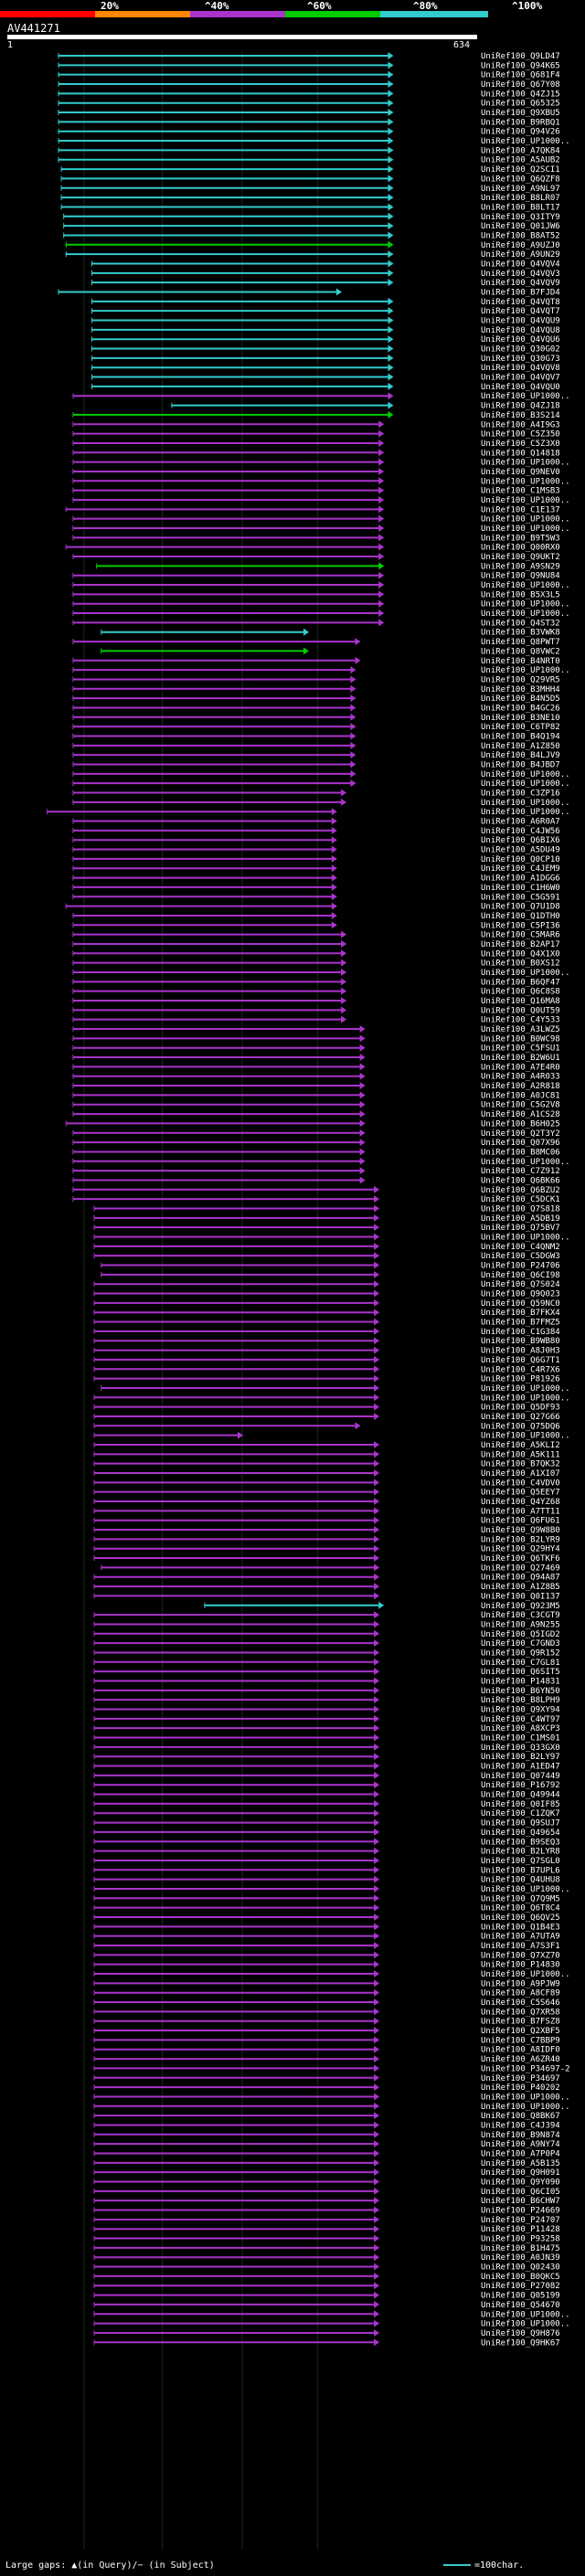 This screenshot has width=585, height=2576. I want to click on hit-label: UniRef100_A7E4R0, so click(520, 1067).